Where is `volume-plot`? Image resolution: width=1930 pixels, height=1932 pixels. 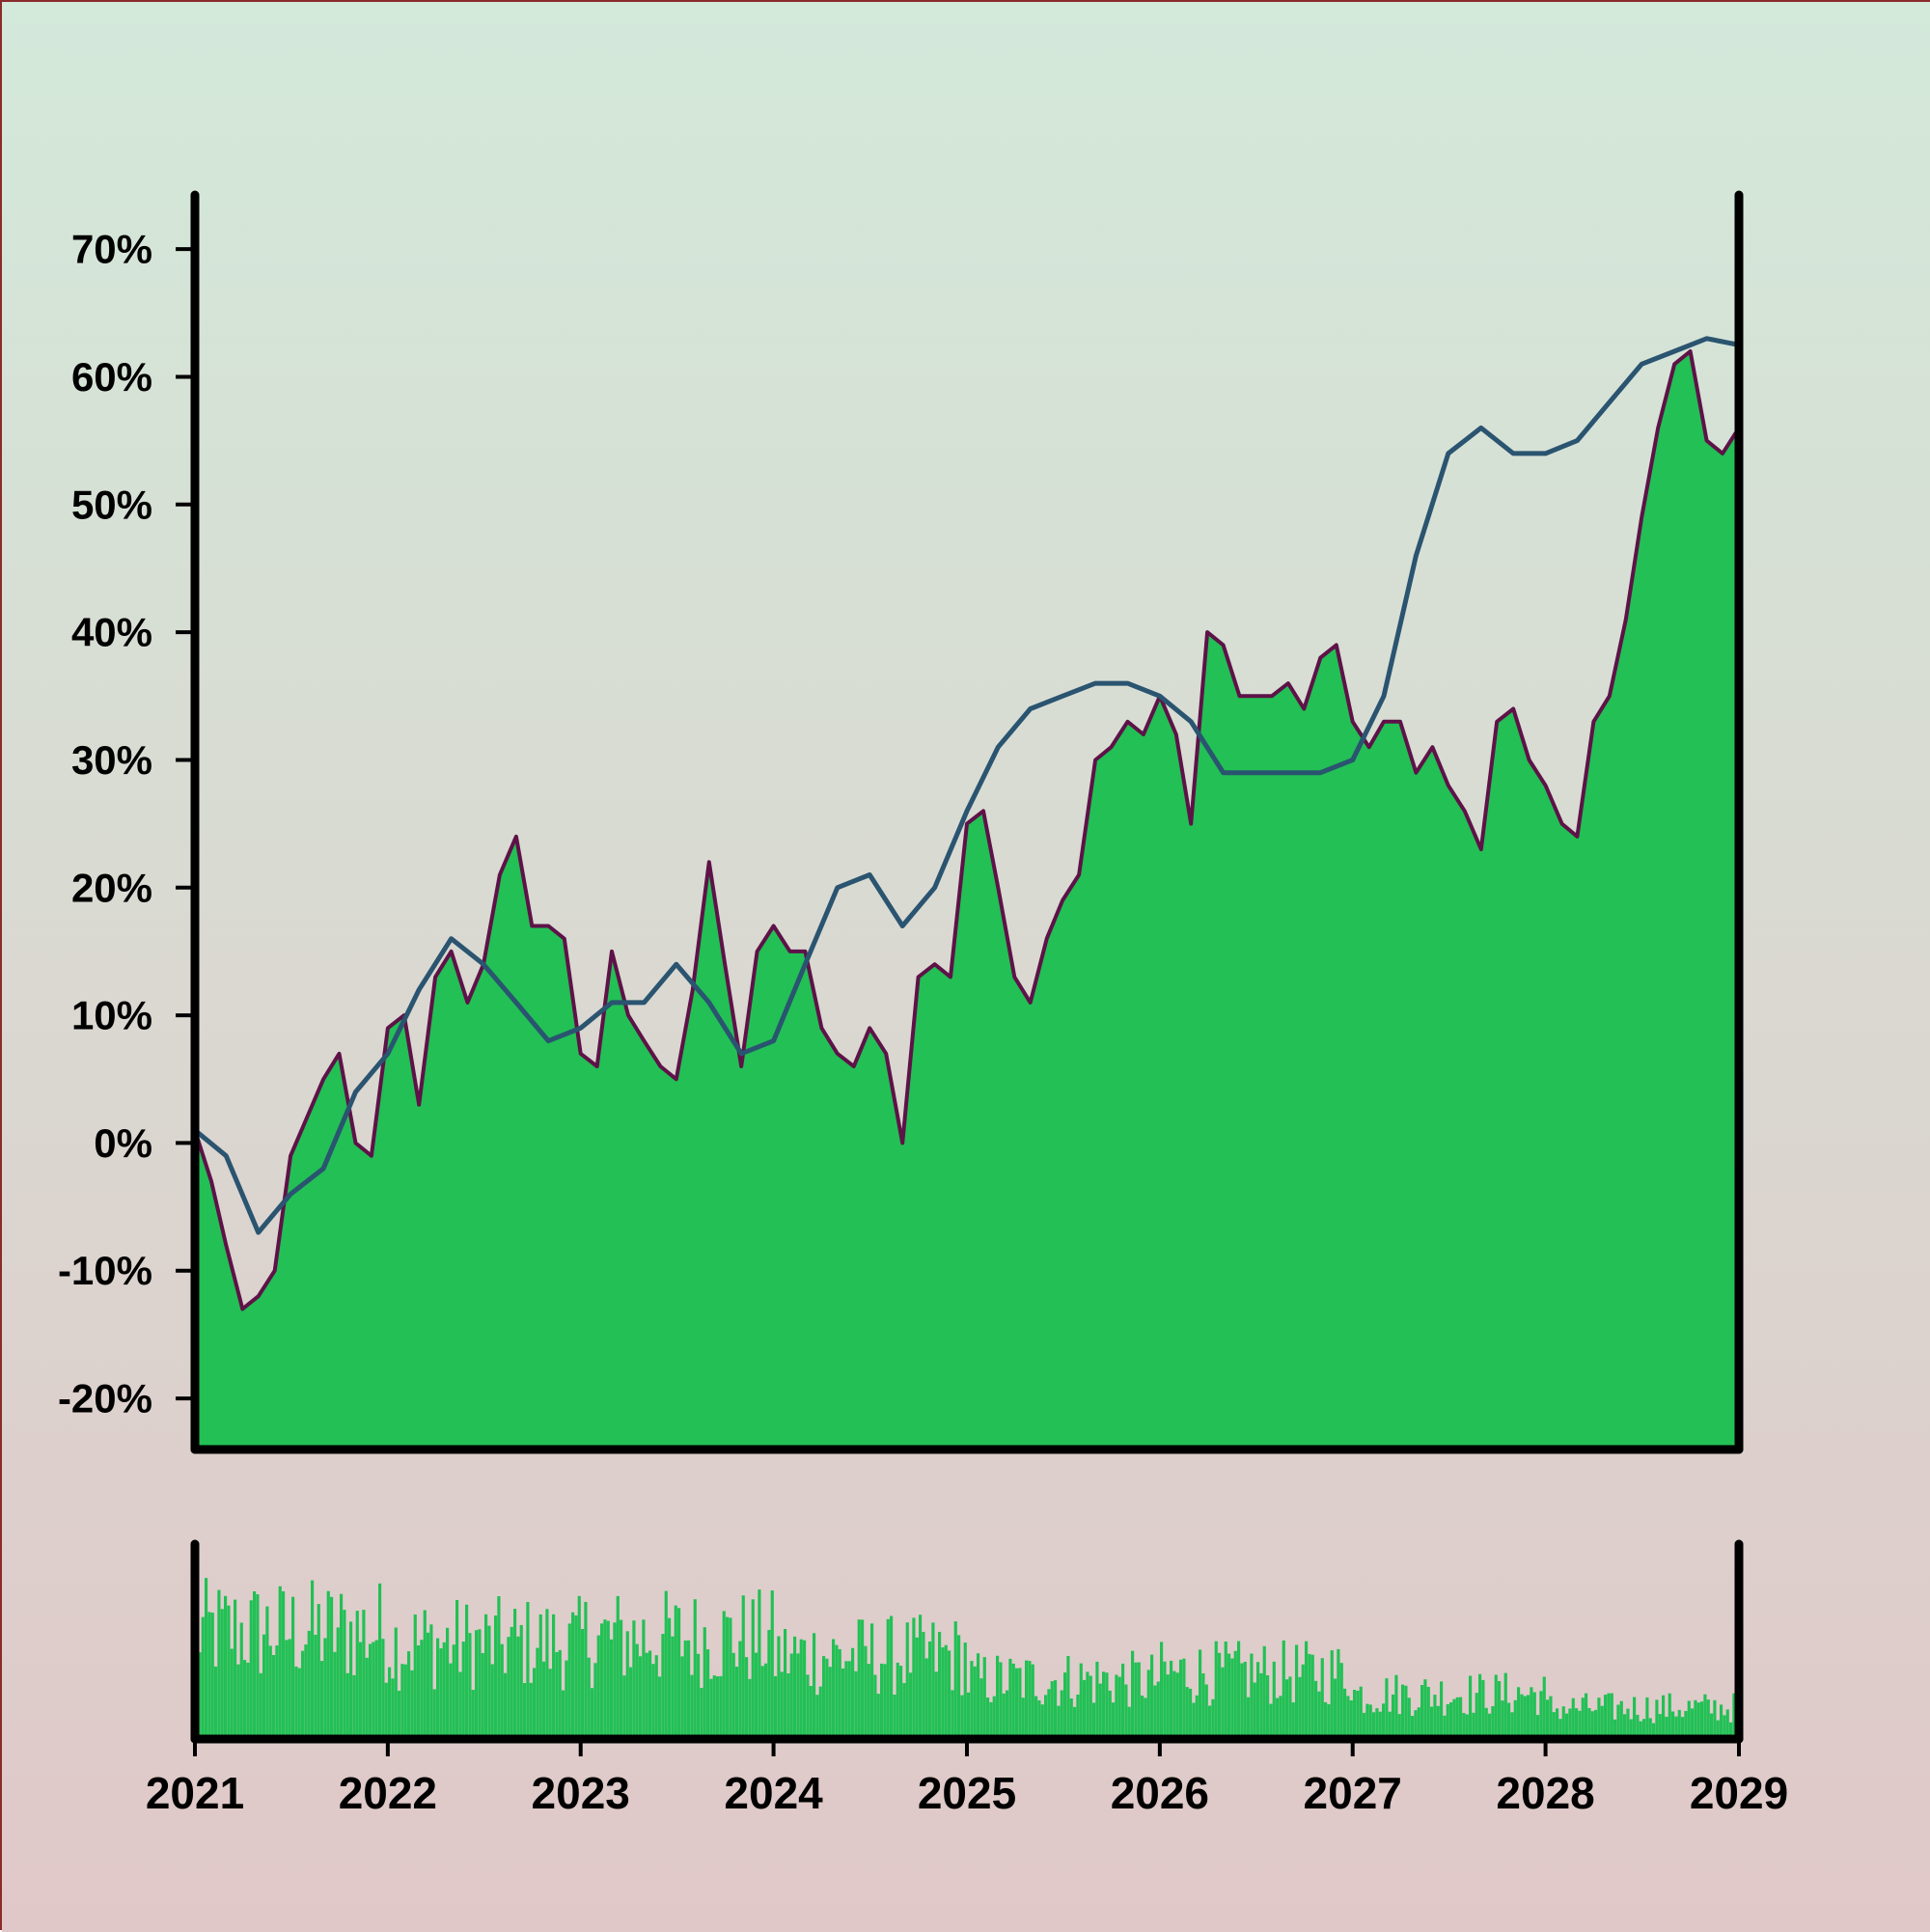
volume-plot is located at coordinates (967, 1658).